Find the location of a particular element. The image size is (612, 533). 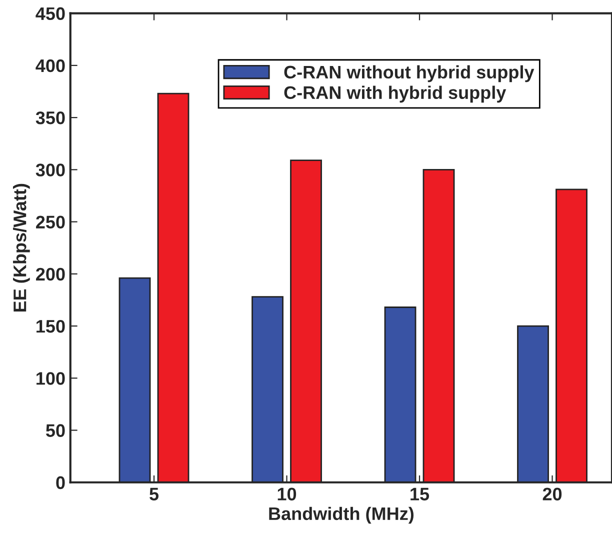

y-tick-label: 0 is located at coordinates (60, 483).